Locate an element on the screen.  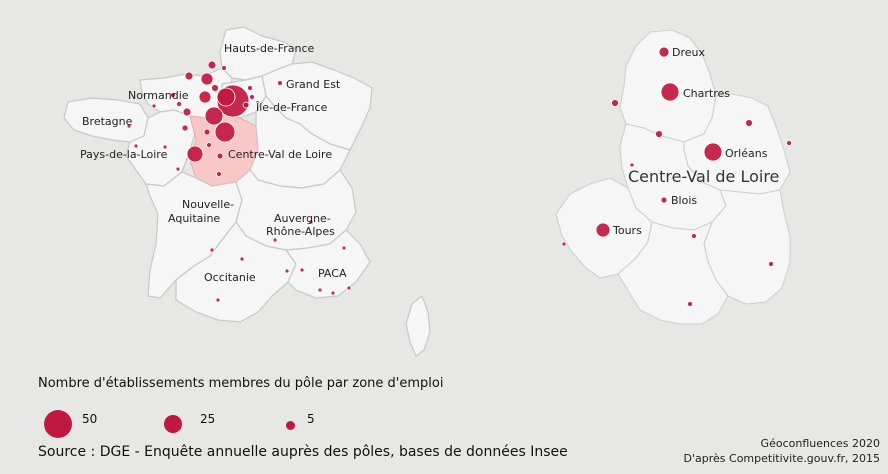
label-nouvelle-aquitaine-2: Aquitaine is located at coordinates (194, 218).